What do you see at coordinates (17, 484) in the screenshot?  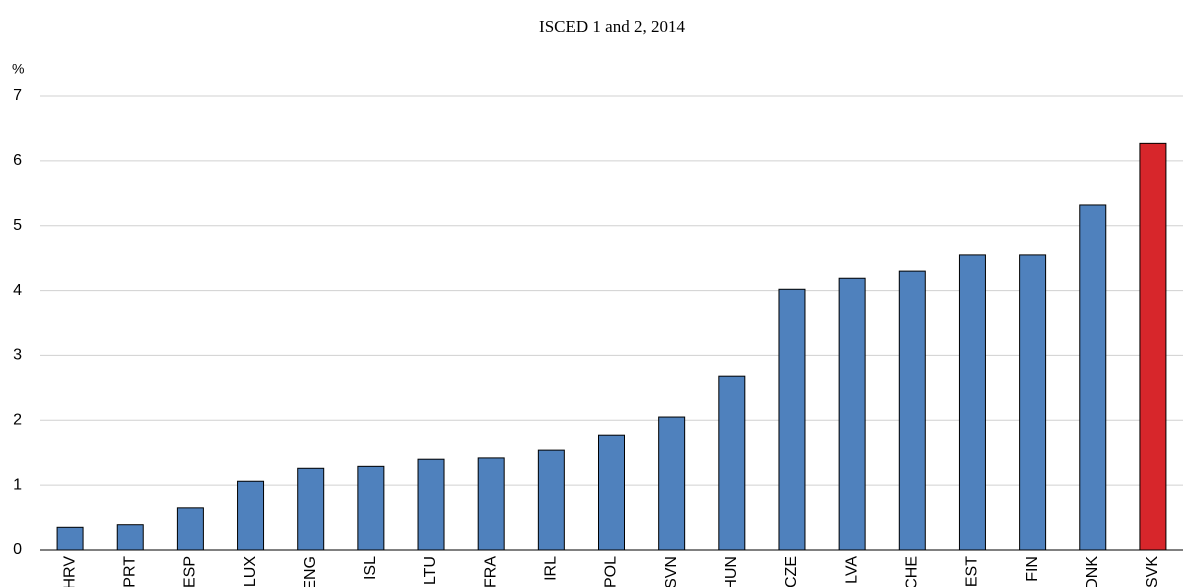 I see `y-tick-label: 1` at bounding box center [17, 484].